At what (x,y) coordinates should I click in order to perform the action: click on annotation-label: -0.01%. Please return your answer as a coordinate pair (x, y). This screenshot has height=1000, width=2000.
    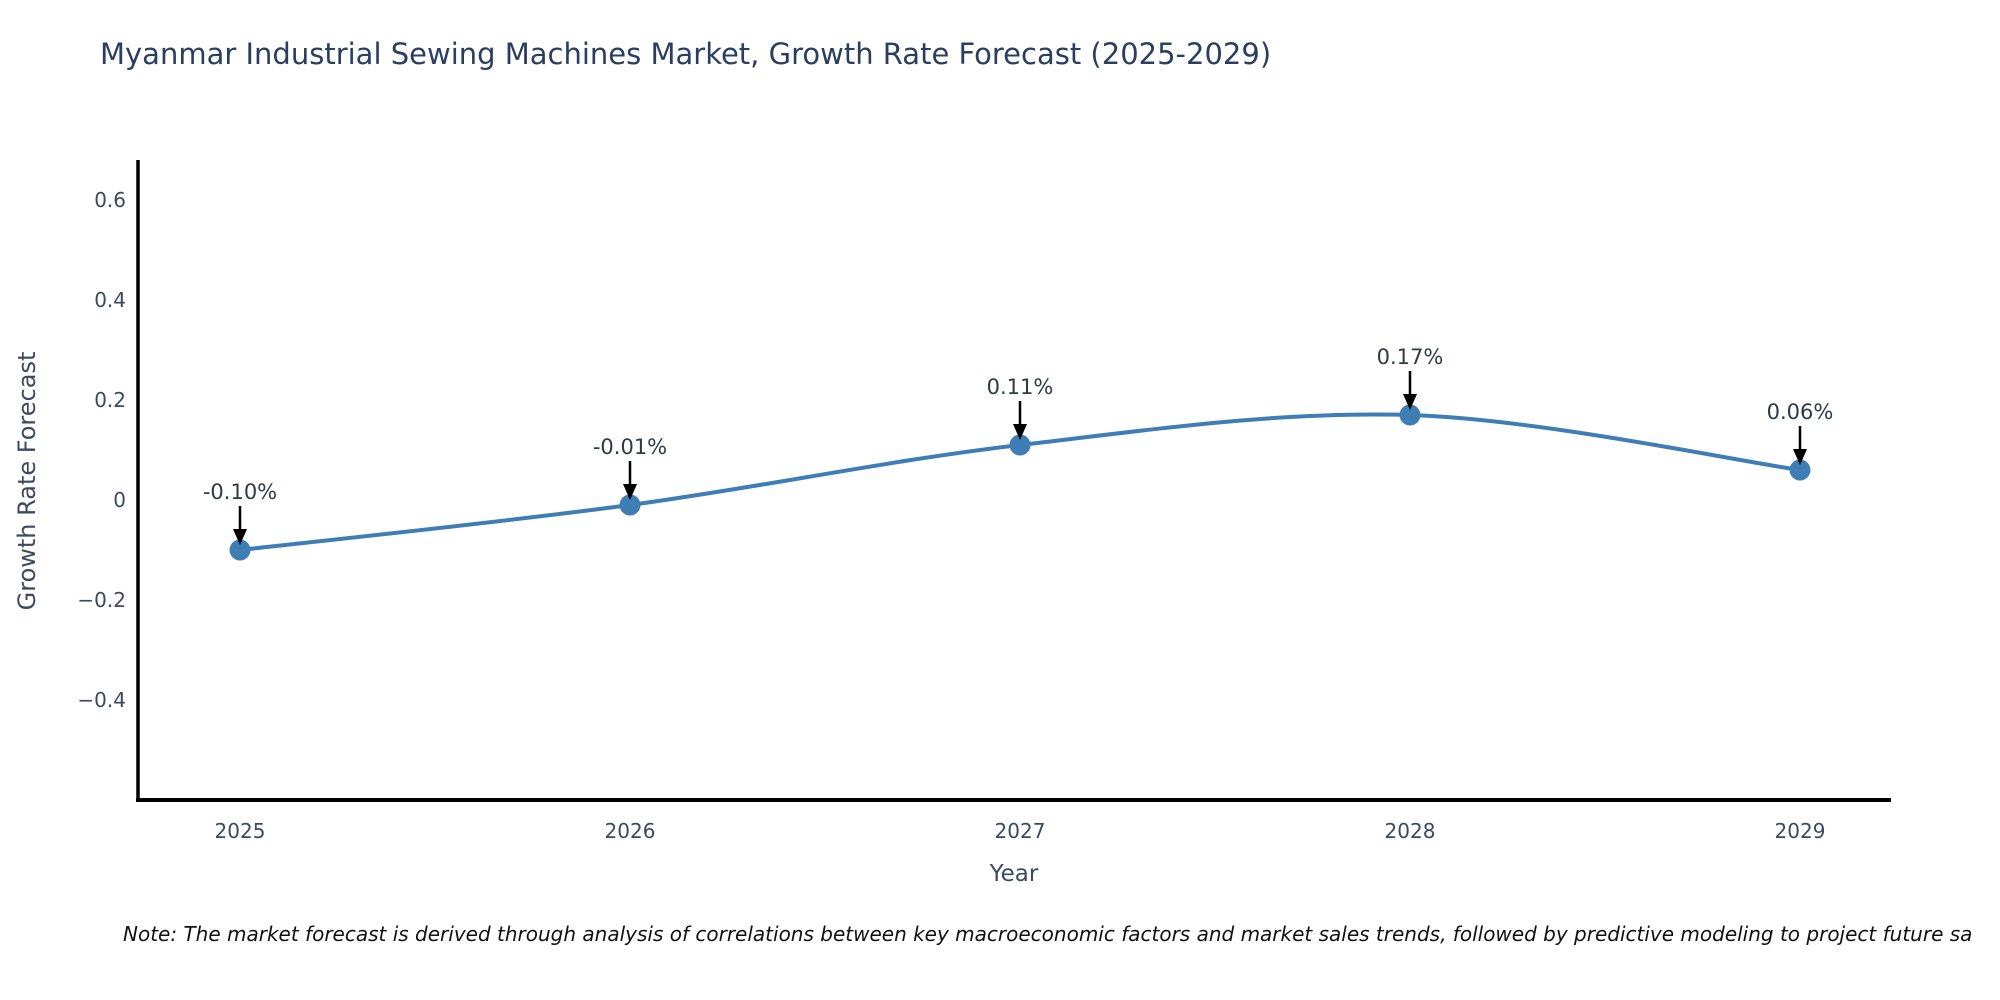
    Looking at the image, I should click on (630, 447).